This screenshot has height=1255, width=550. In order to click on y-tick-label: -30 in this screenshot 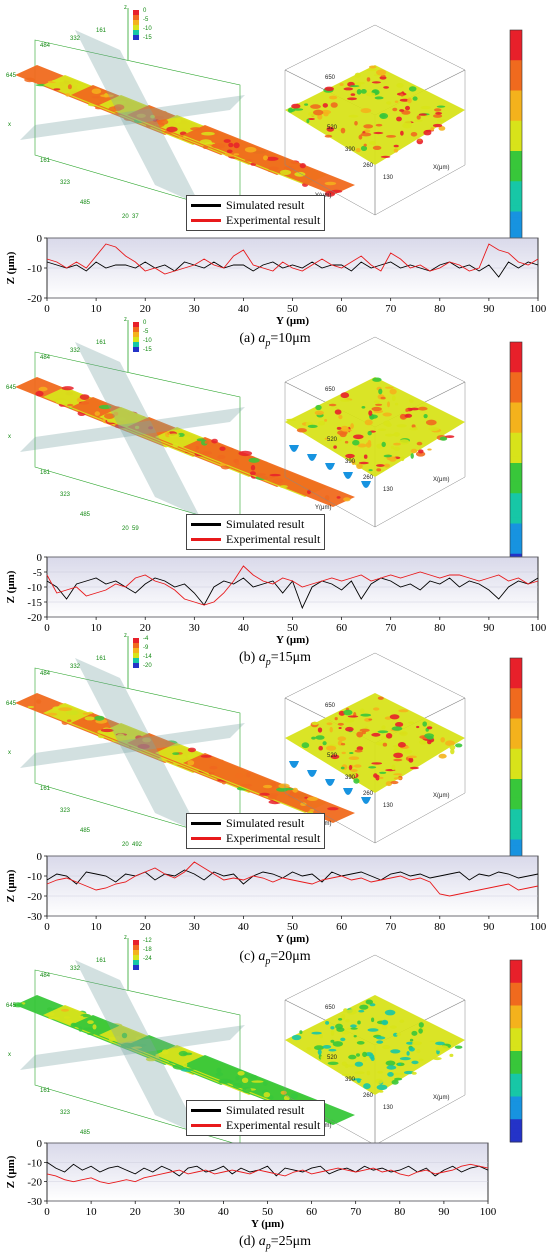, I will do `click(34, 1202)`.